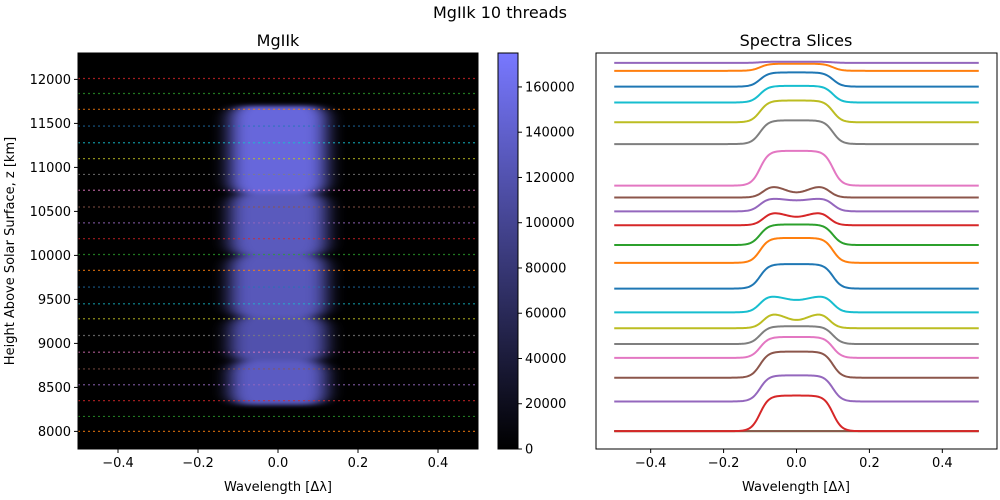 The width and height of the screenshot is (1000, 500). What do you see at coordinates (50, 80) in the screenshot?
I see `y-tick-label: 12000` at bounding box center [50, 80].